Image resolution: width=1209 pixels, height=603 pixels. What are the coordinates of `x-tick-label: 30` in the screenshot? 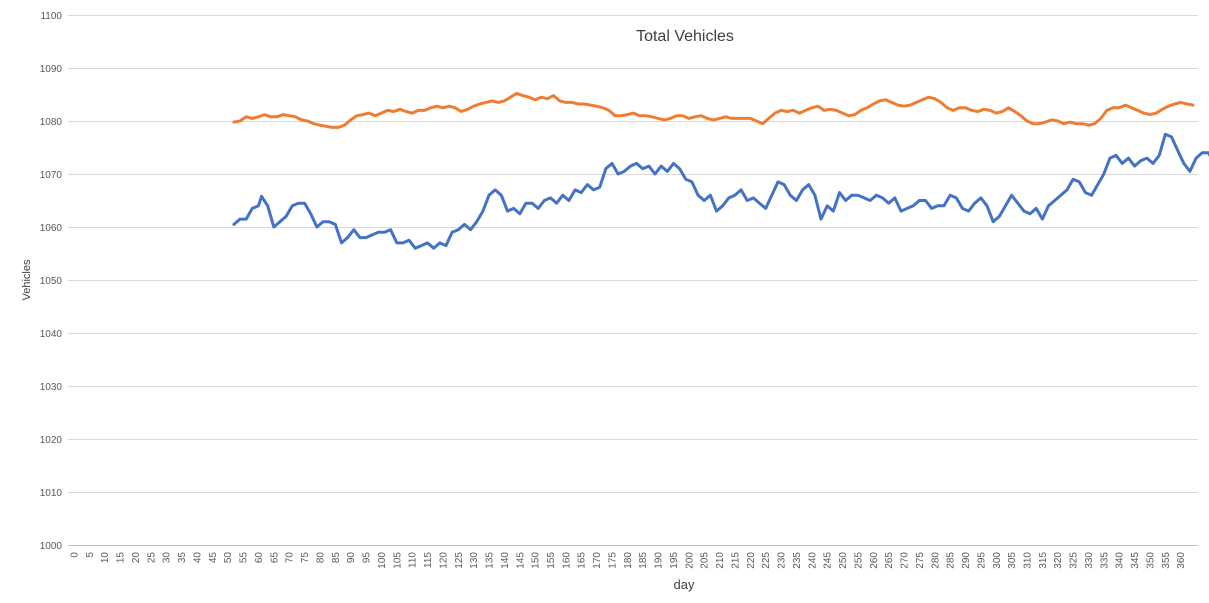 It's located at (167, 558).